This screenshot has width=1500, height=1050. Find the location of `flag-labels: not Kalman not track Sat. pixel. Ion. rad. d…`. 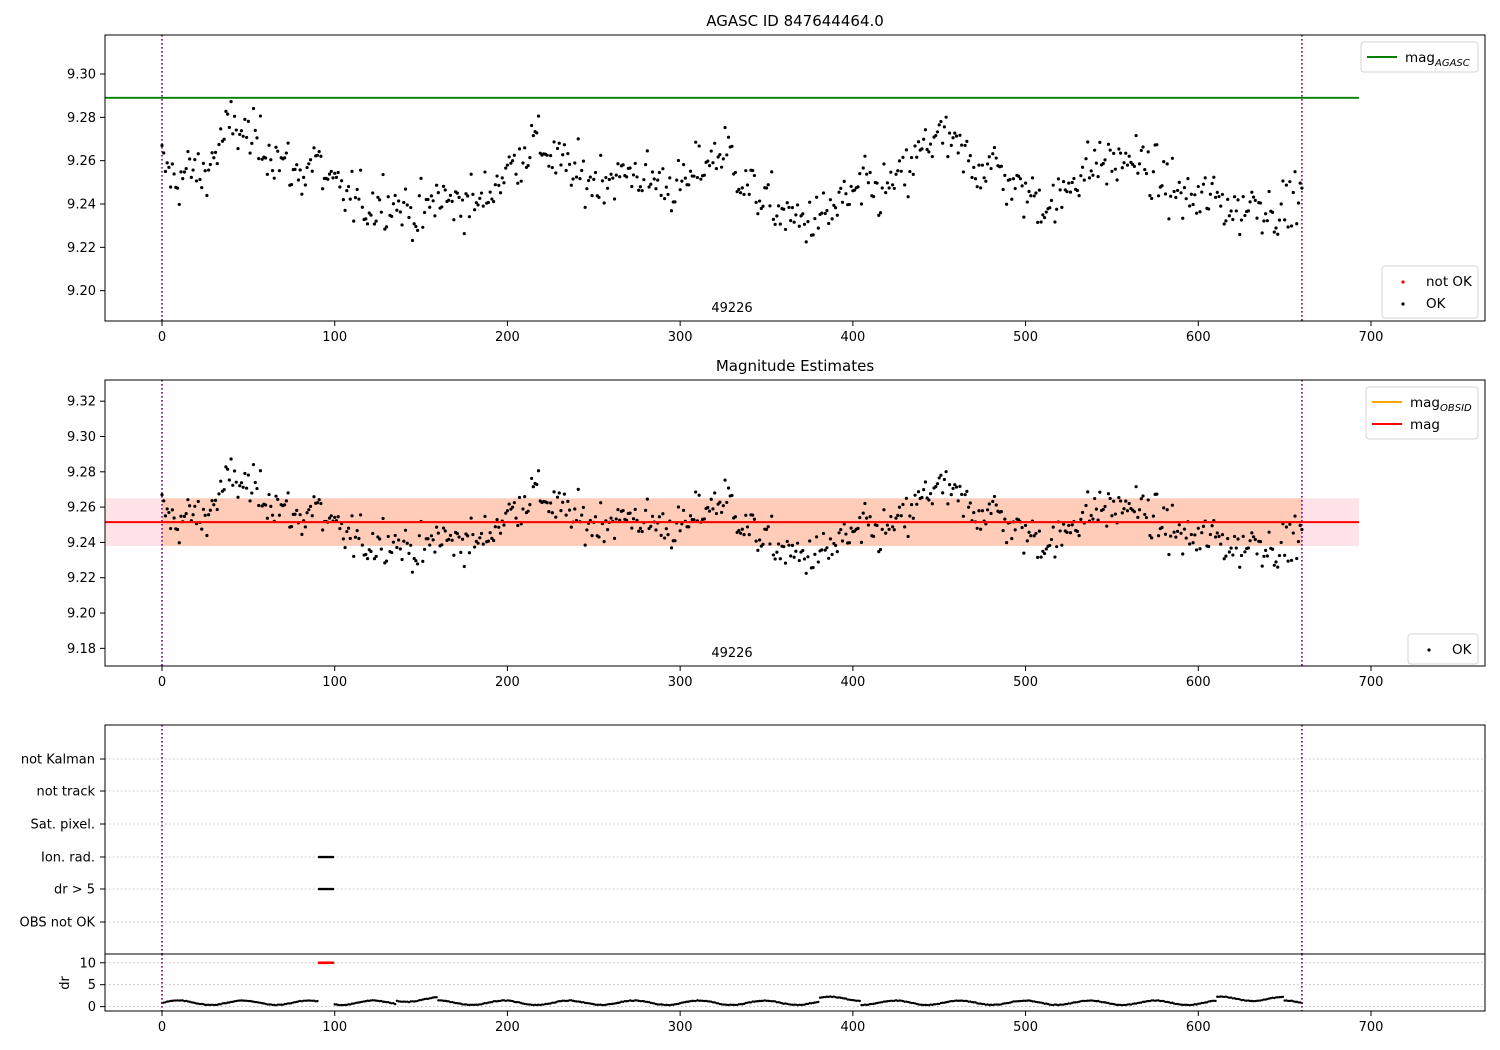

flag-labels: not Kalman not track Sat. pixel. Ion. rad. d… is located at coordinates (62, 842).